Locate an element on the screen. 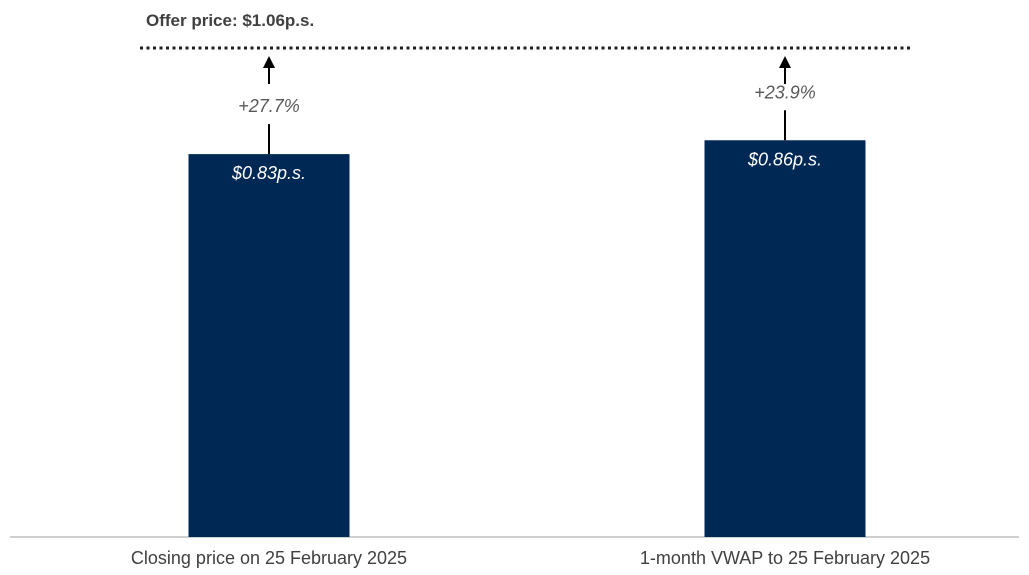  bar-value-label-2: $0.86p.s. is located at coordinates (784, 159).